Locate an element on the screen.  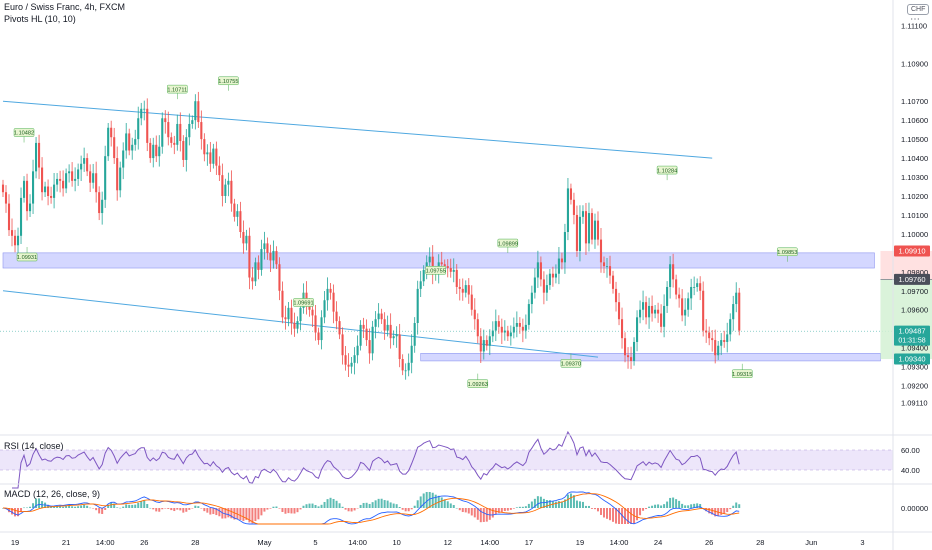
price-tick-label: 1.10900 is located at coordinates (914, 63).